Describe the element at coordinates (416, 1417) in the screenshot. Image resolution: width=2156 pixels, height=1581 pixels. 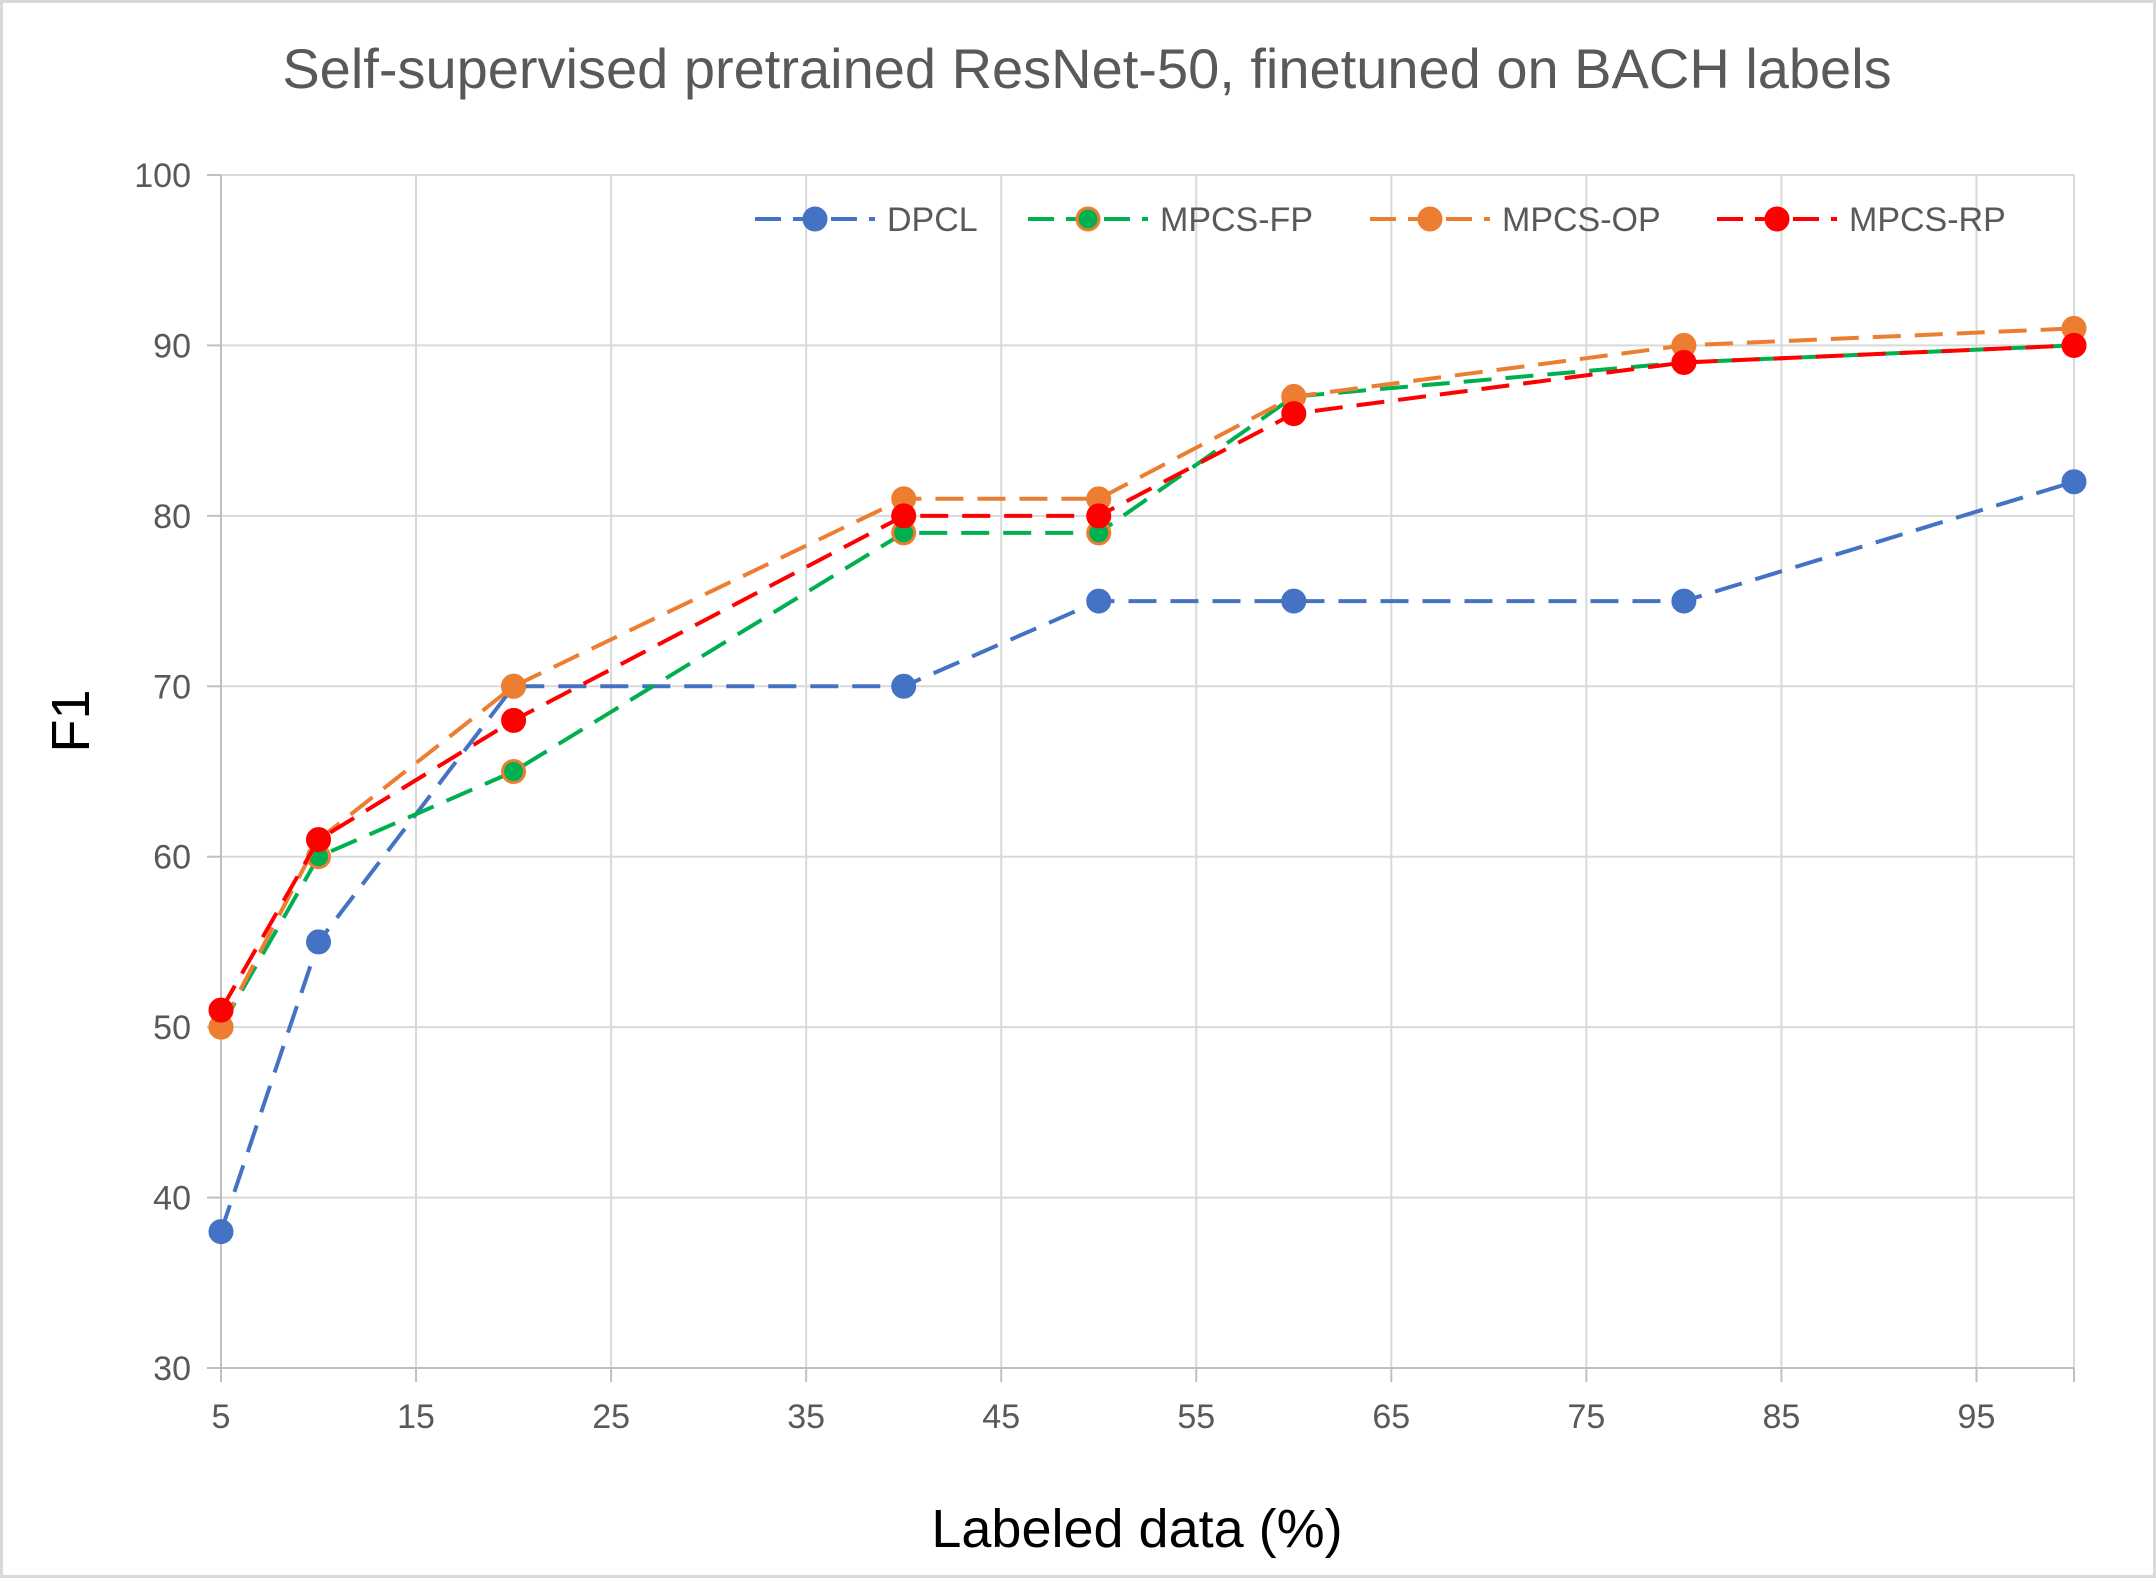
I see `x-tick-label: 15` at that location.